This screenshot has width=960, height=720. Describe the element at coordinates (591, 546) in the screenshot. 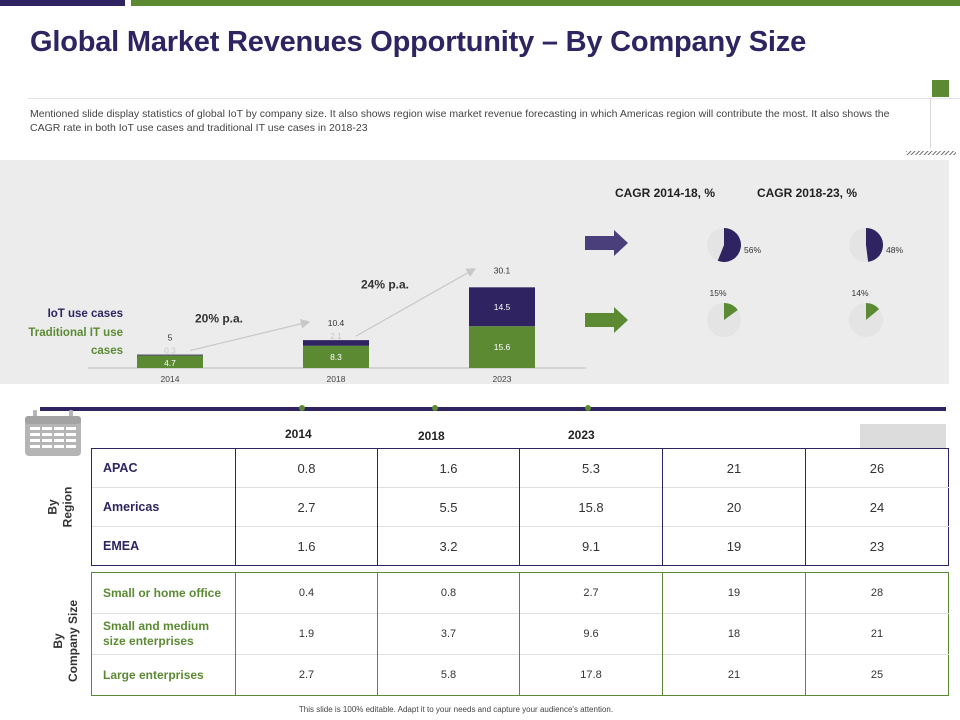

I see `region-cell: 9.1` at that location.